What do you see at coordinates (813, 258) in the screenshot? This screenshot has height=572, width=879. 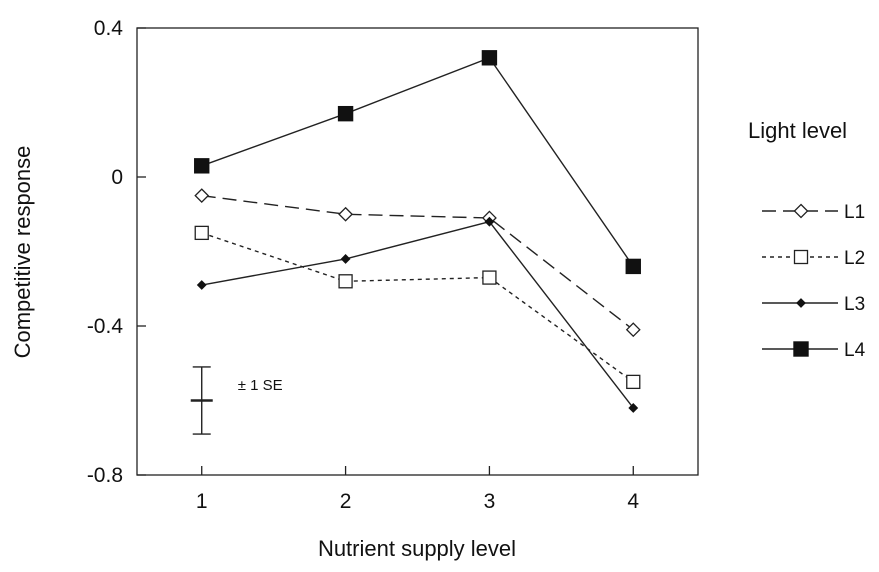 I see `legend-item-l2: L2` at bounding box center [813, 258].